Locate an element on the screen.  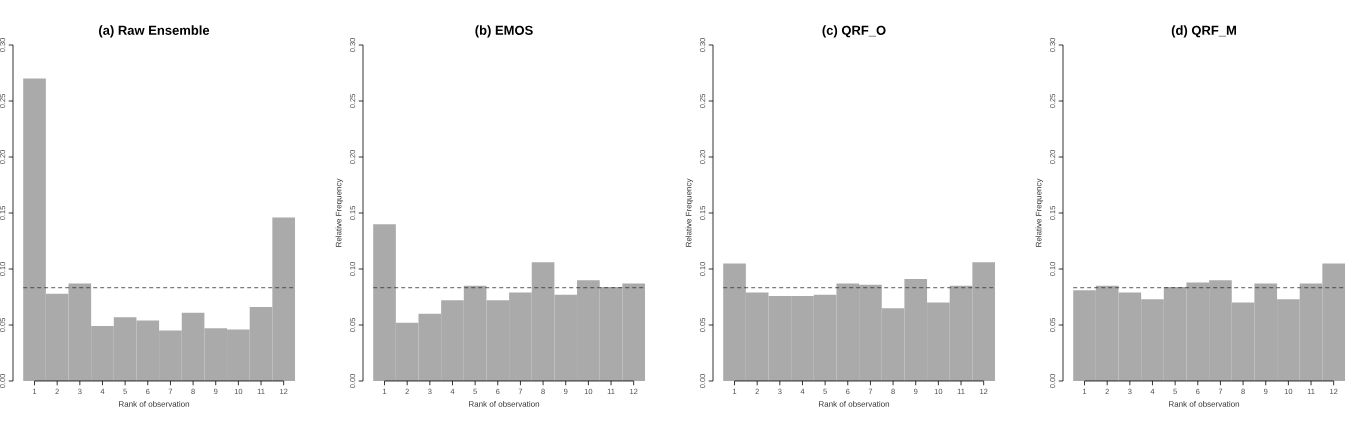
chart-title: (a) Raw Ensemble is located at coordinates (154, 31).